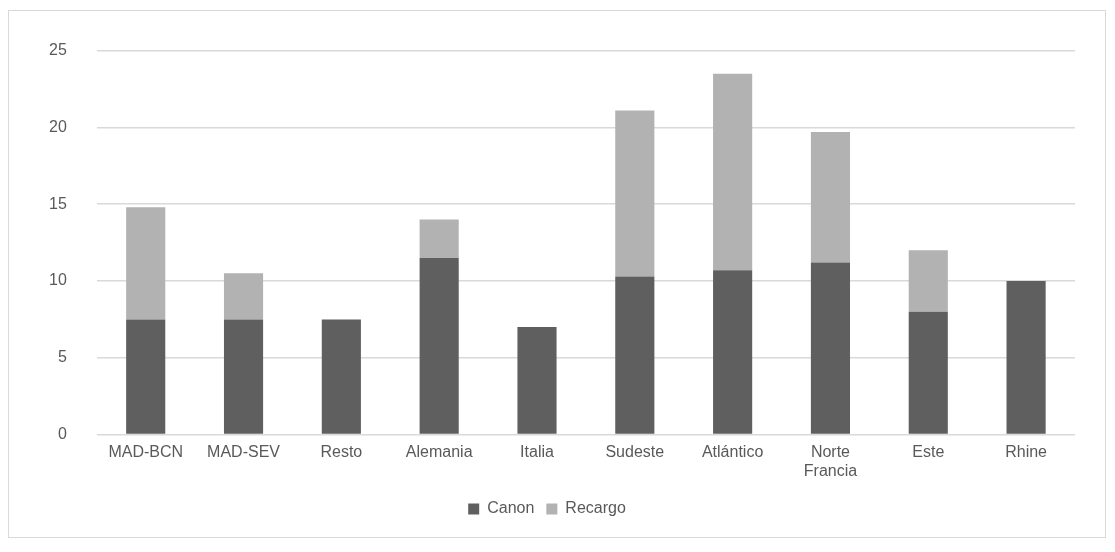 Image resolution: width=1115 pixels, height=552 pixels. Describe the element at coordinates (928, 451) in the screenshot. I see `x-tick-label: Este` at that location.